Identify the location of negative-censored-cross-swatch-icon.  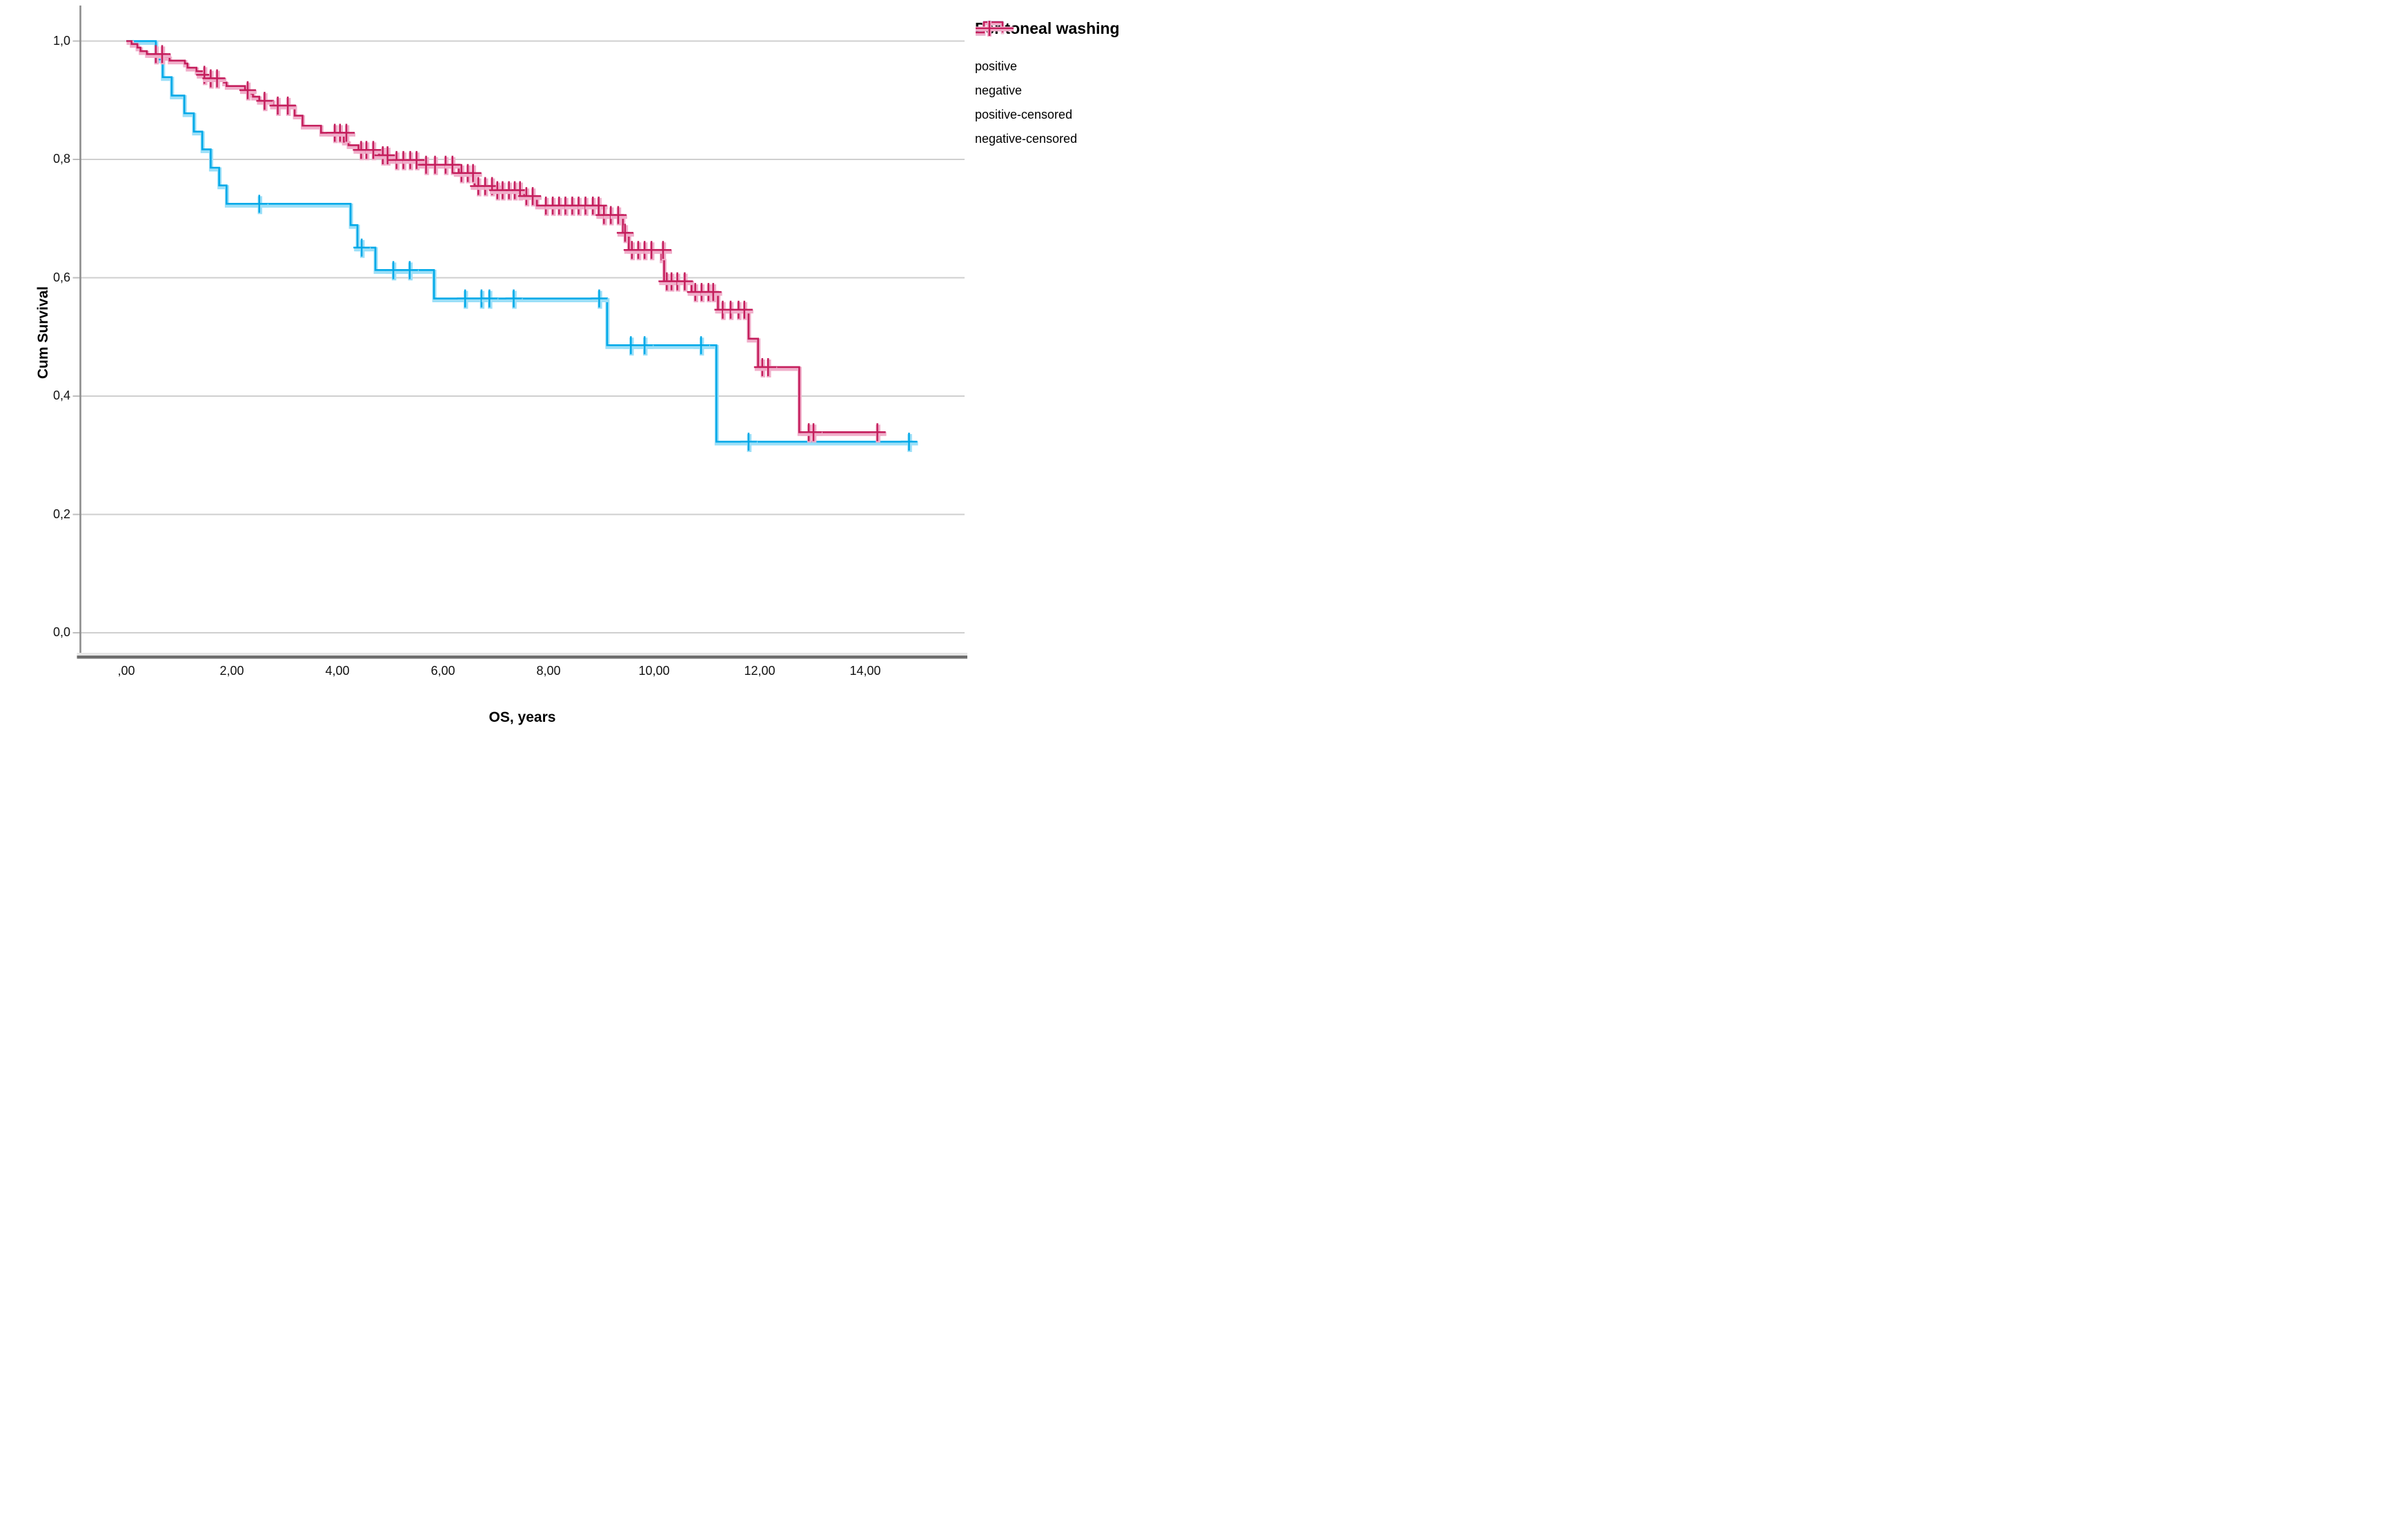
(995, 29).